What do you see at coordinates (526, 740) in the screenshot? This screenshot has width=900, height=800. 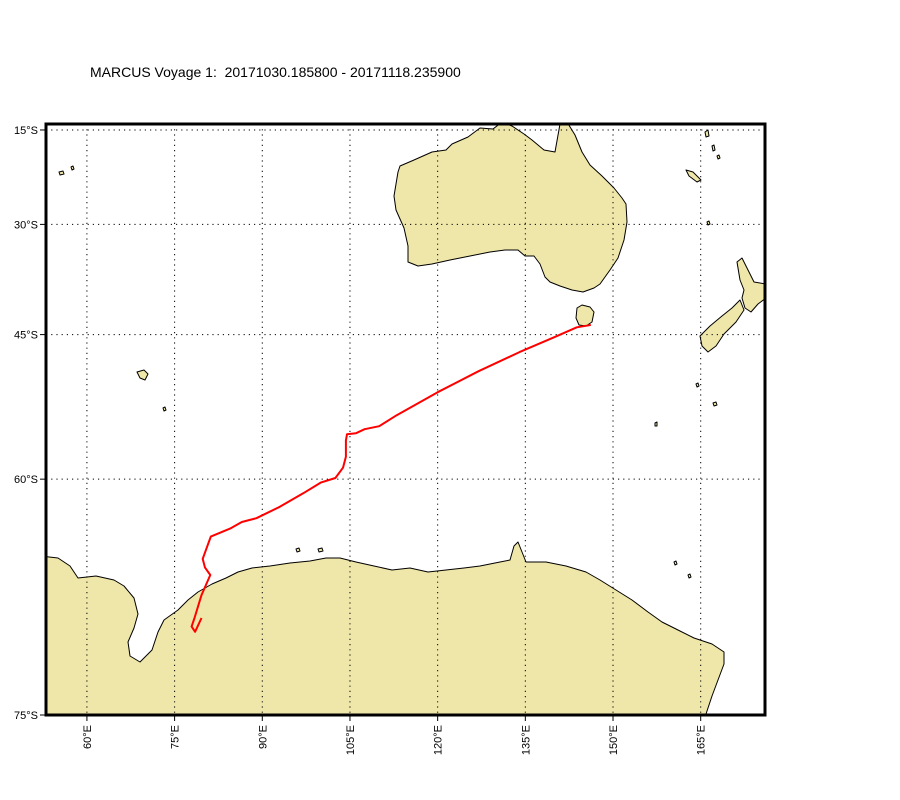 I see `longitude-tick-label: 135°E` at bounding box center [526, 740].